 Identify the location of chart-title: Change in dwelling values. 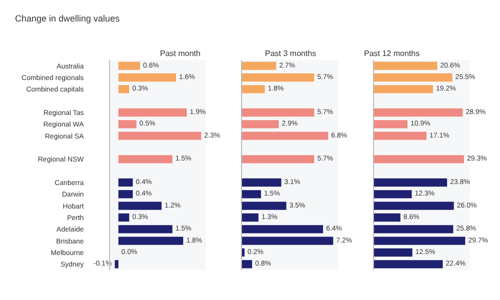
(67, 18).